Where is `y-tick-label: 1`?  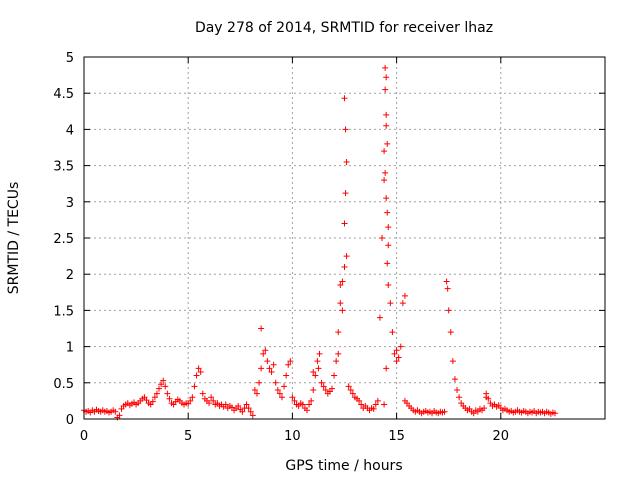 y-tick-label: 1 is located at coordinates (70, 348).